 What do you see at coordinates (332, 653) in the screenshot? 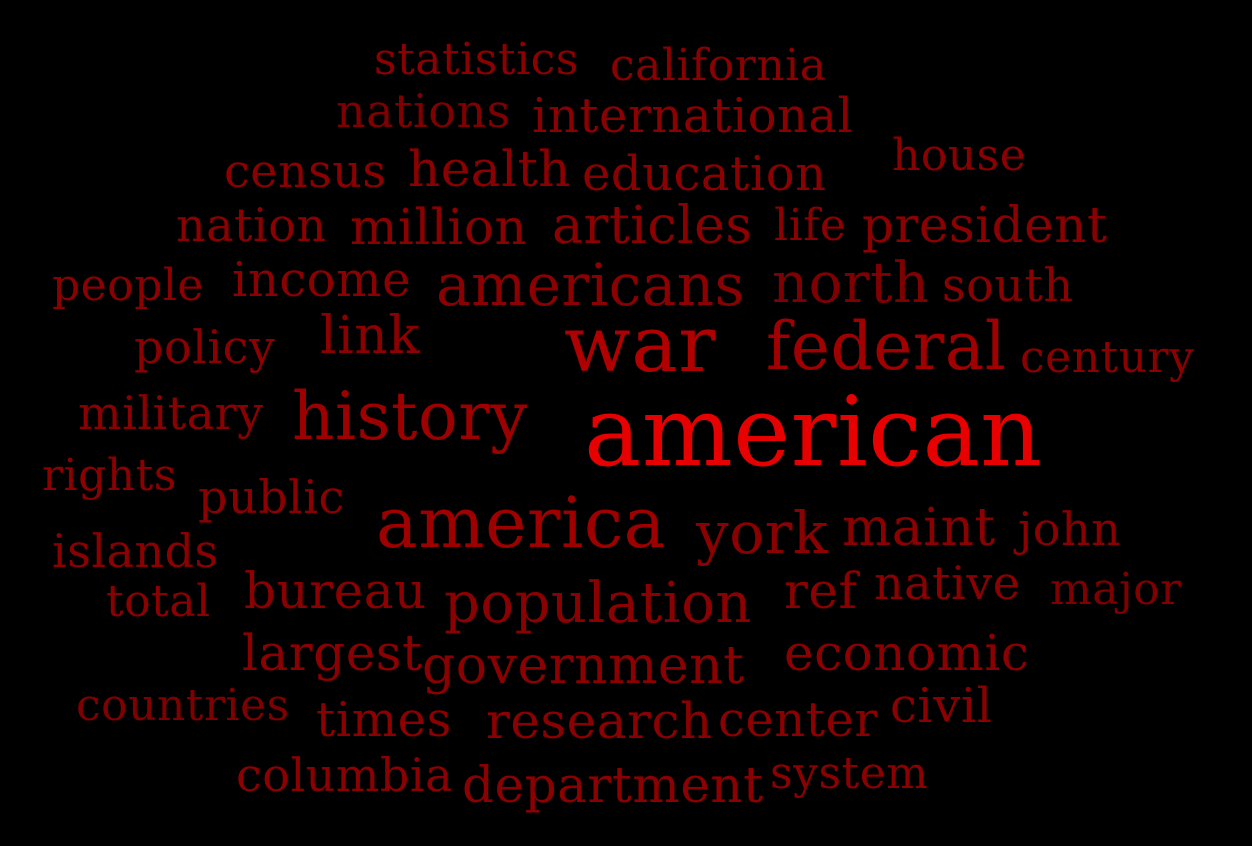
I see `word-largest: largest` at bounding box center [332, 653].